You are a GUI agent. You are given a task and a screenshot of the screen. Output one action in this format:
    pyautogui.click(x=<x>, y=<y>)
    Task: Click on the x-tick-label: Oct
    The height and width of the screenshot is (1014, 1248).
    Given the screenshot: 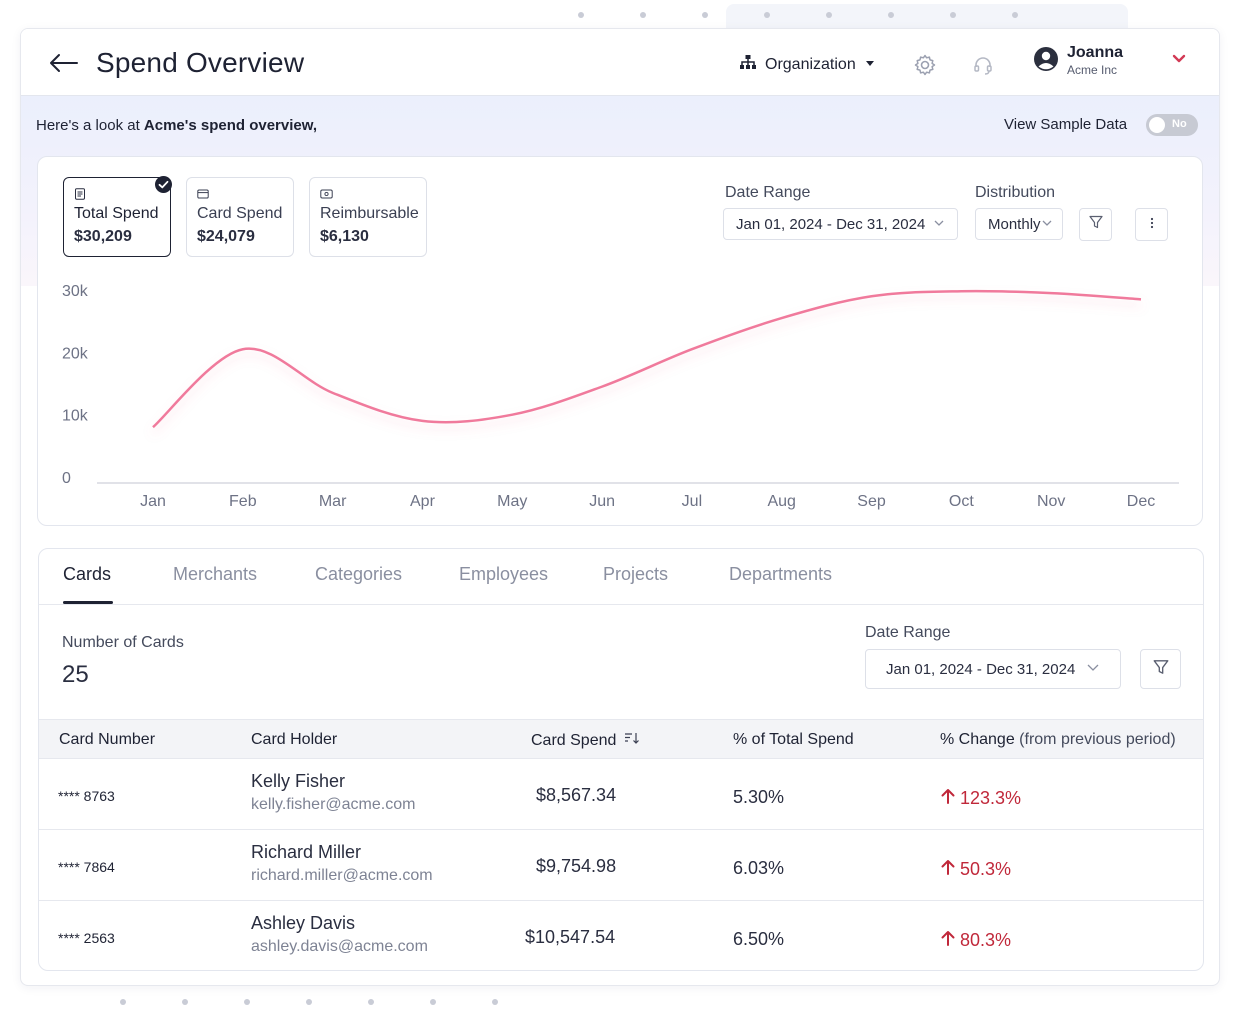 What is the action you would take?
    pyautogui.click(x=961, y=501)
    